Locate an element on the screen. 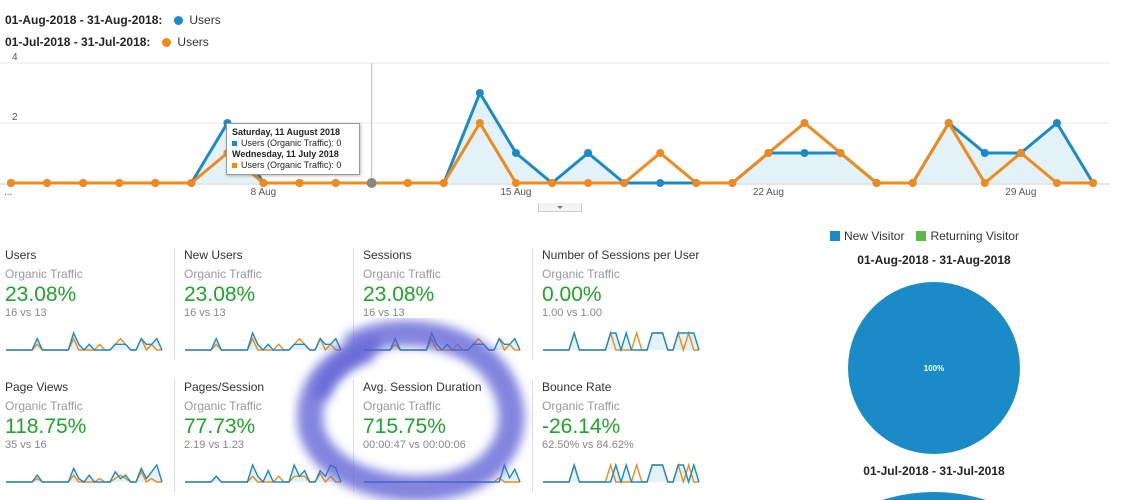 The width and height of the screenshot is (1132, 500). metric-card: New Users Organic Traffic 23.08% 16 vs 13 is located at coordinates (260, 304).